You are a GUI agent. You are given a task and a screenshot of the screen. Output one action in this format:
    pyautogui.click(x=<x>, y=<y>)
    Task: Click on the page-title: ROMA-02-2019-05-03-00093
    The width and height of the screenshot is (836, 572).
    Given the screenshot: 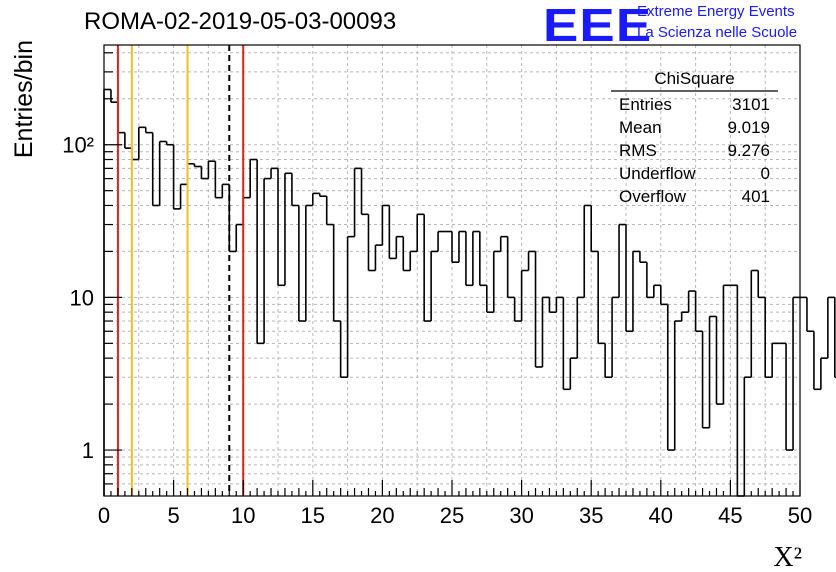 What is the action you would take?
    pyautogui.click(x=240, y=21)
    